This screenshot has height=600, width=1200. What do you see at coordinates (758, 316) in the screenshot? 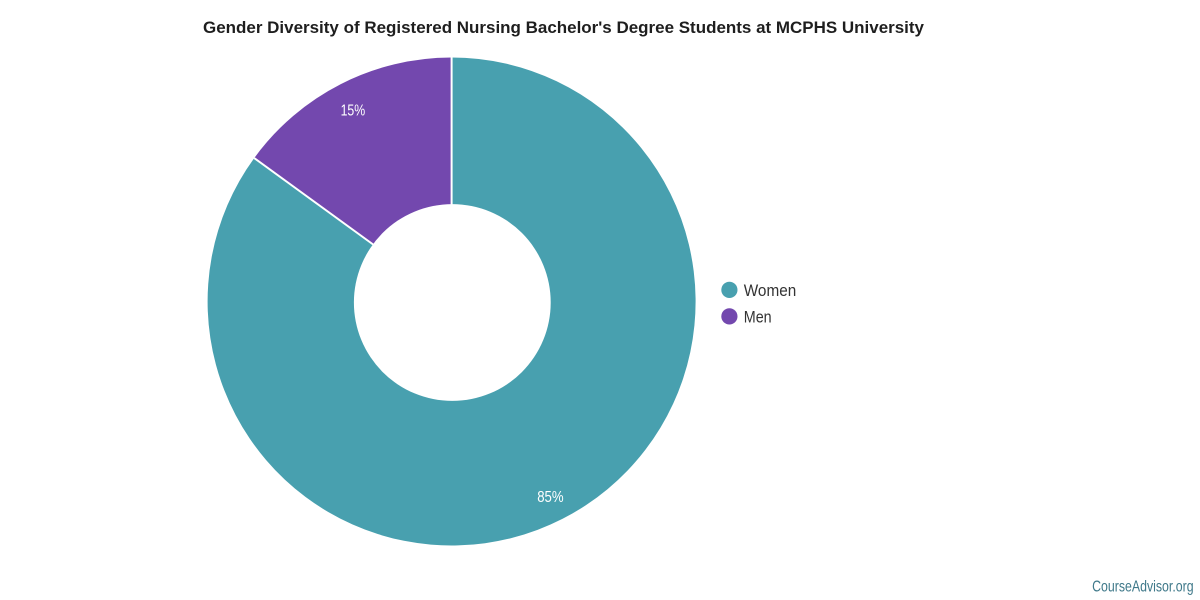
I see `svg-text: Men` at bounding box center [758, 316].